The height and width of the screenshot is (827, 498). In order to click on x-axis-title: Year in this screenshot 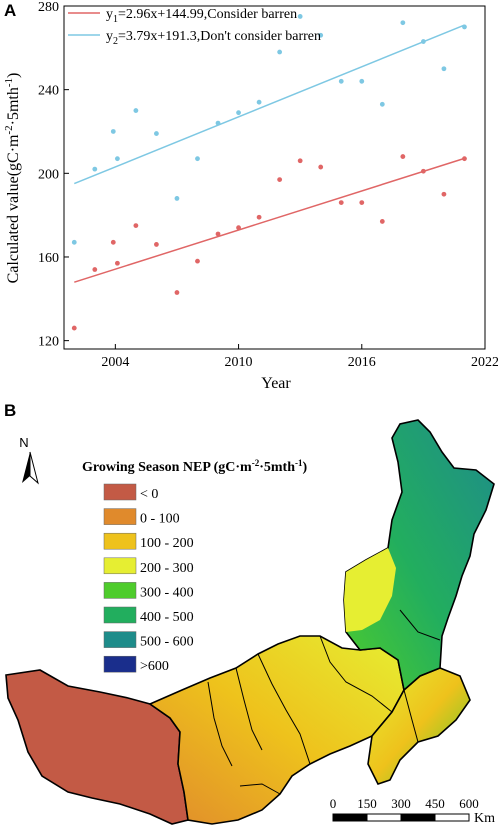, I will do `click(276, 383)`.